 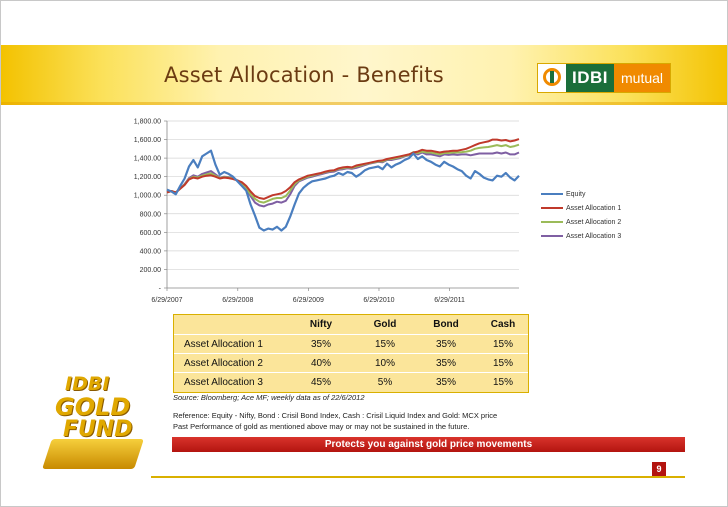 What do you see at coordinates (147, 159) in the screenshot?
I see `y-tick-label: 1,400.00` at bounding box center [147, 159].